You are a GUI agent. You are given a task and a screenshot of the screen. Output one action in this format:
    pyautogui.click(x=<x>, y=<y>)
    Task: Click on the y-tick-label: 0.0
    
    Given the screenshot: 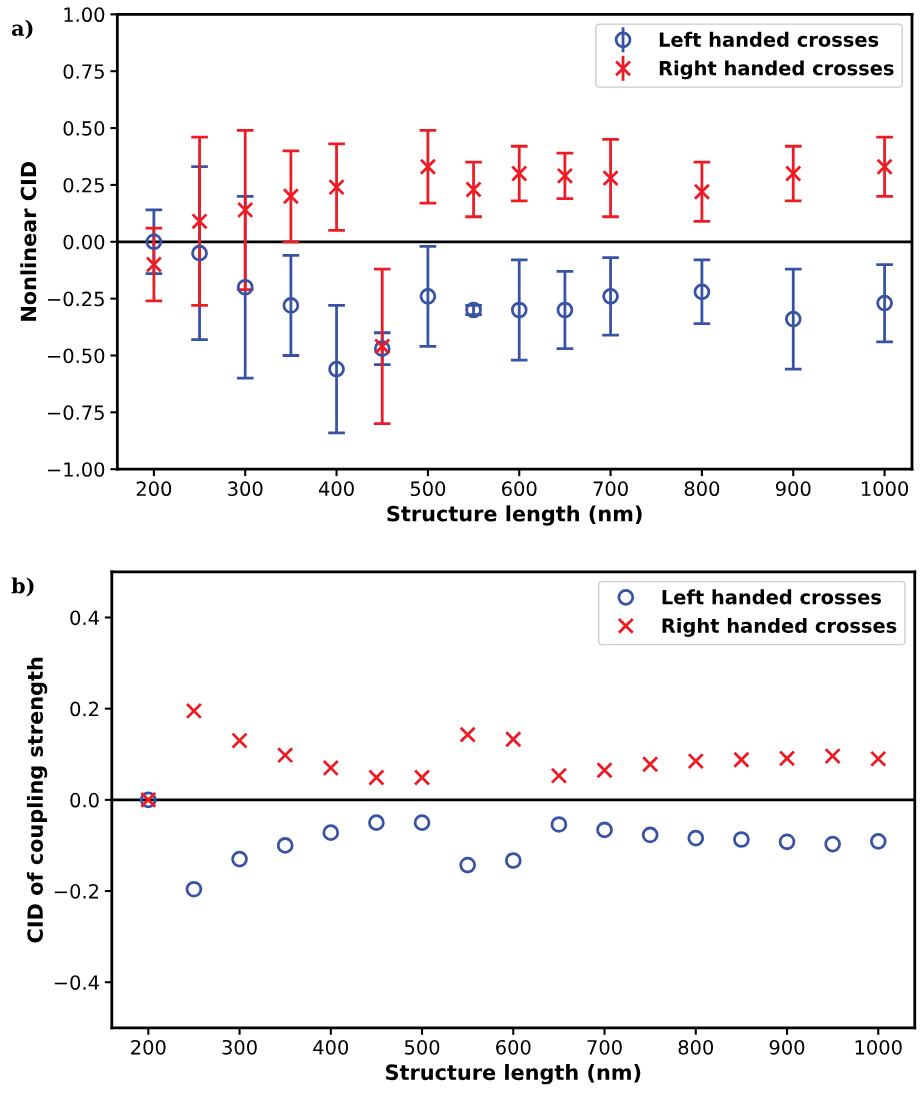 What is the action you would take?
    pyautogui.click(x=84, y=800)
    